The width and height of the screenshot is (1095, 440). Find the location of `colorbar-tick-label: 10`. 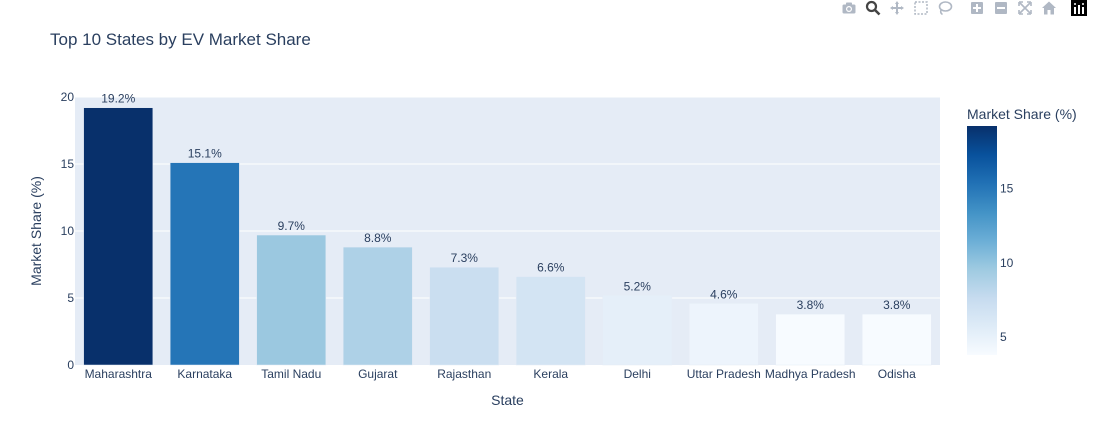

colorbar-tick-label: 10 is located at coordinates (1007, 263).